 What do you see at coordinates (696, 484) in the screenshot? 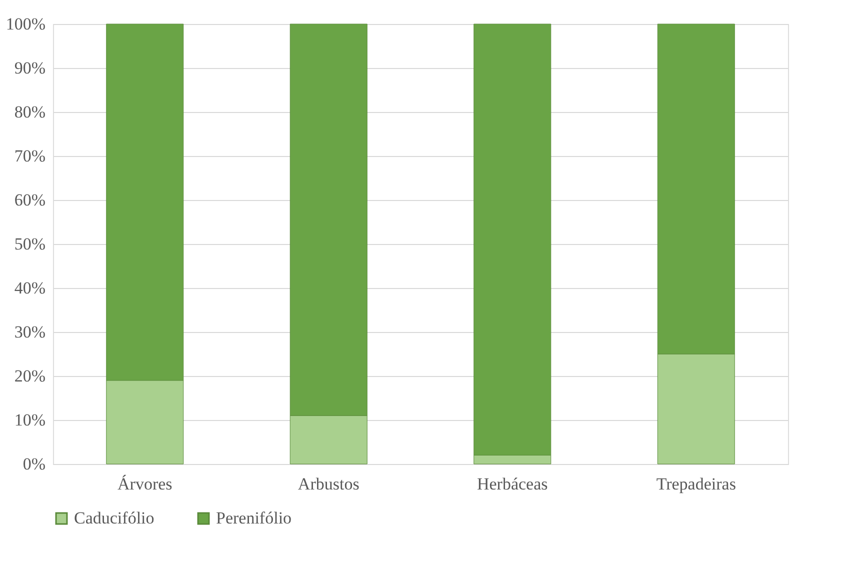
I see `x-tick-label: Trepadeiras` at bounding box center [696, 484].